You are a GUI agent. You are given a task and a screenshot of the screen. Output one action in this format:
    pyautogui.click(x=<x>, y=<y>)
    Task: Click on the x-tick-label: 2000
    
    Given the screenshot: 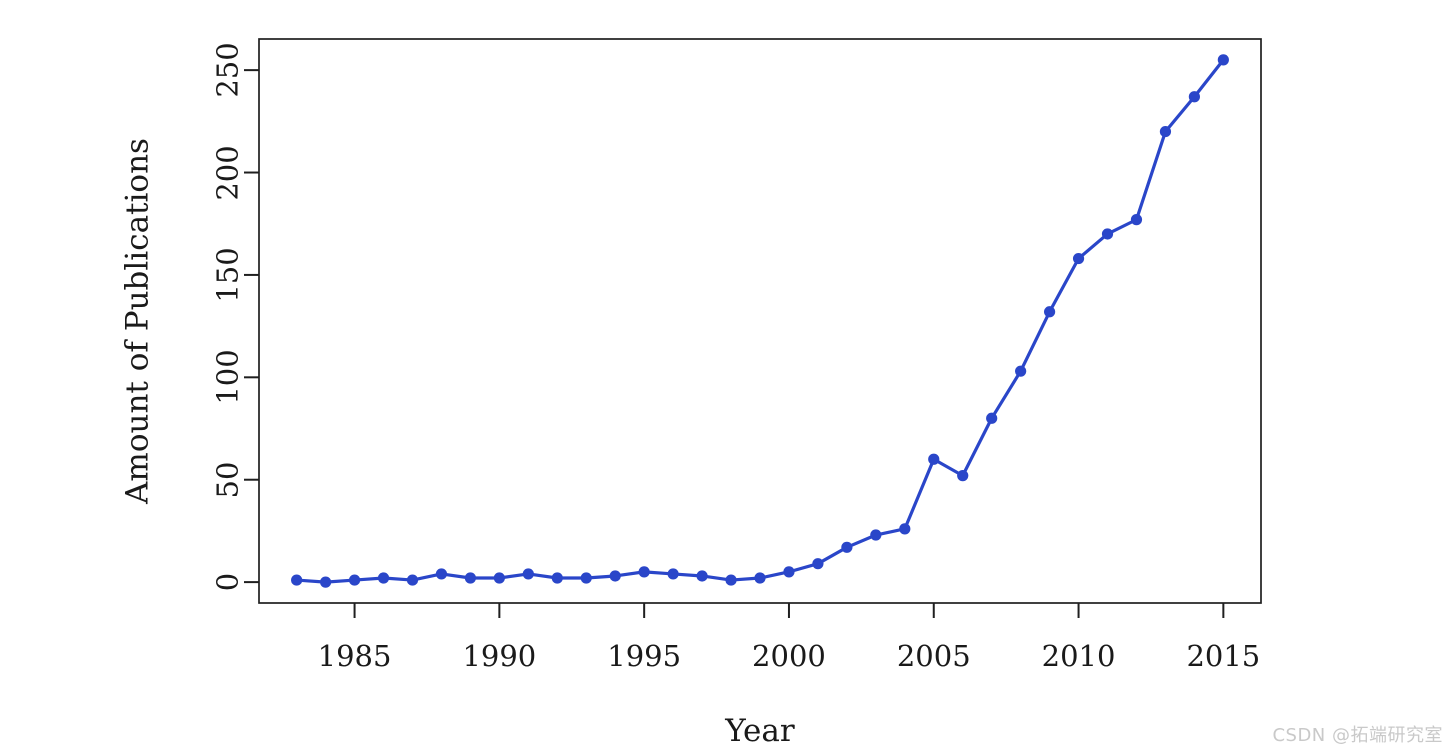 What is the action you would take?
    pyautogui.click(x=789, y=656)
    